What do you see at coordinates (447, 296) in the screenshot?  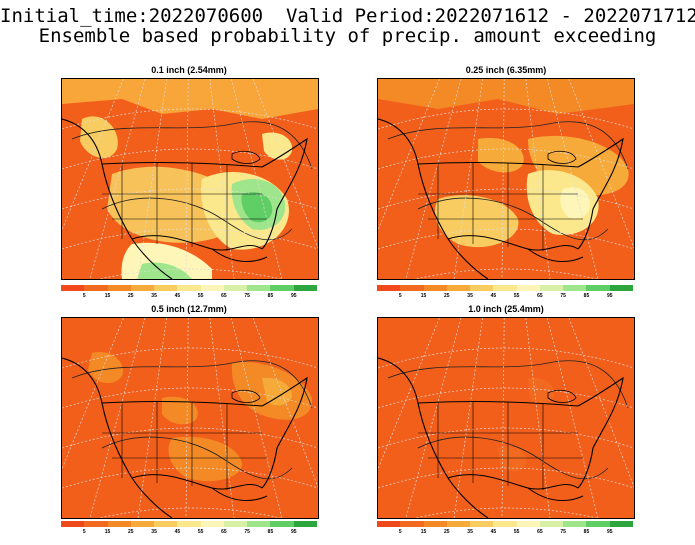 I see `colorbar-label: 25` at bounding box center [447, 296].